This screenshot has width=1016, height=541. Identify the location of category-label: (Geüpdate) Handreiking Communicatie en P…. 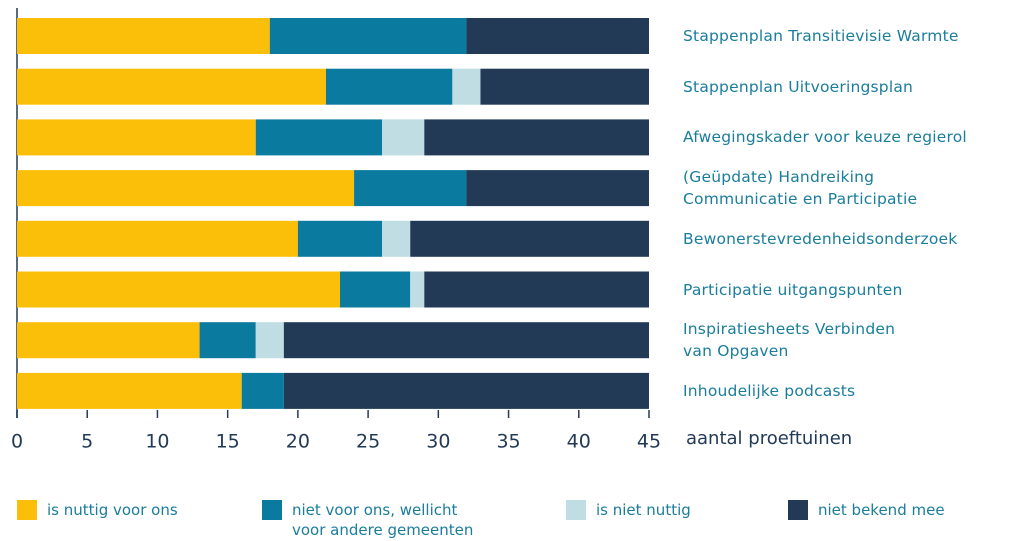
(800, 188).